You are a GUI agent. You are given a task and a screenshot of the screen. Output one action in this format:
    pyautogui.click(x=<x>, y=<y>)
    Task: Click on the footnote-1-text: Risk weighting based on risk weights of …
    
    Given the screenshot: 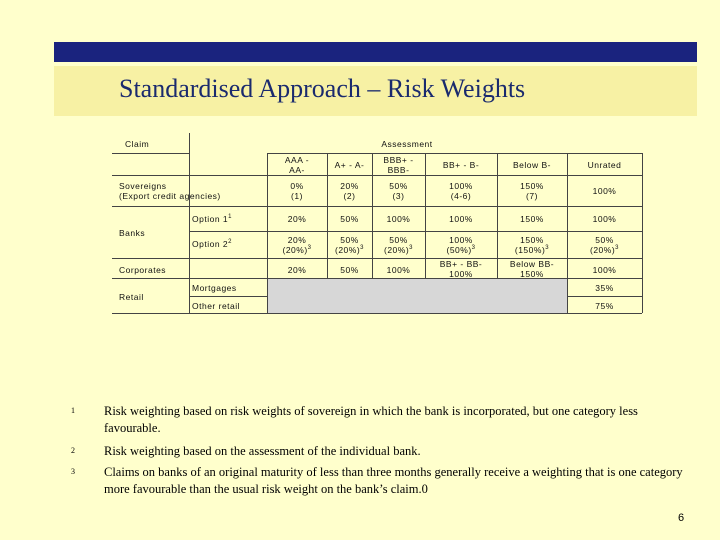 What is the action you would take?
    pyautogui.click(x=371, y=419)
    